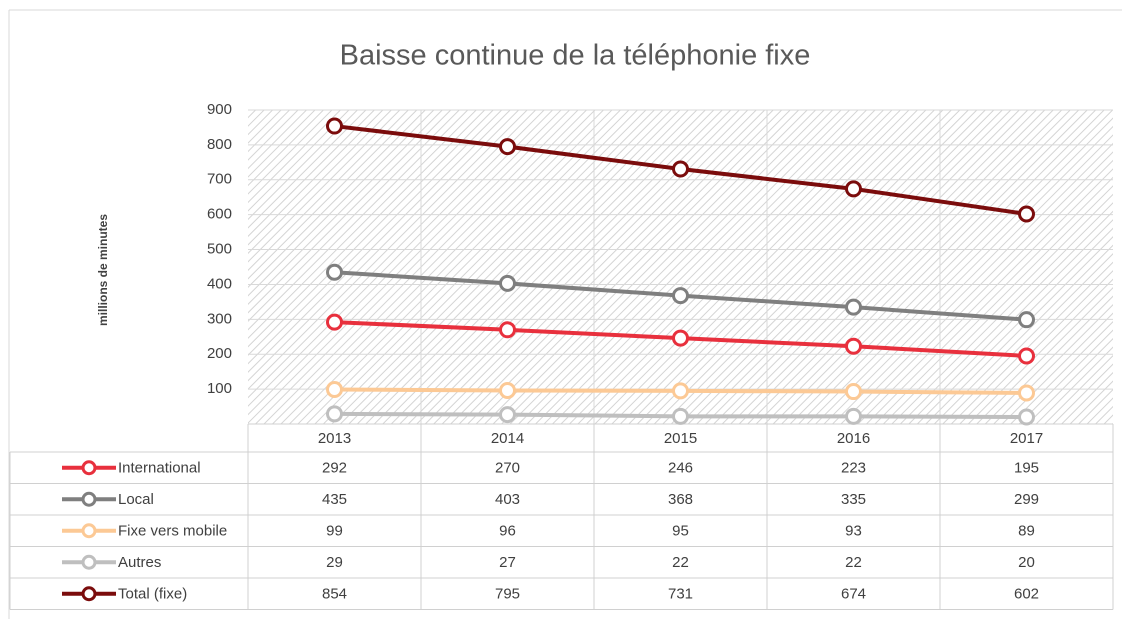 The width and height of the screenshot is (1131, 619). Describe the element at coordinates (172, 531) in the screenshot. I see `legend-label: Fixe vers mobile` at that location.